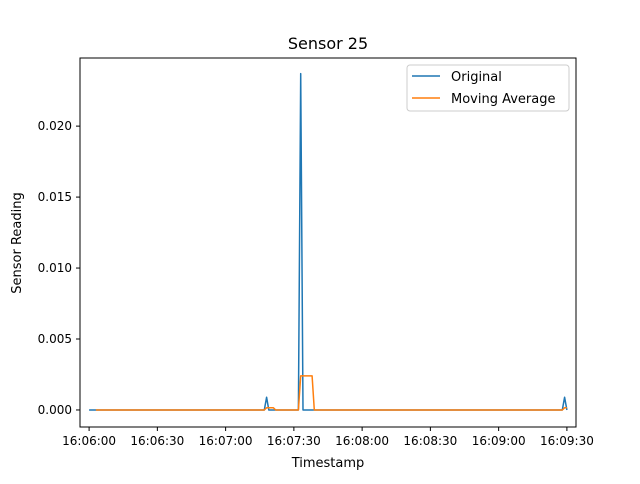  Describe the element at coordinates (55, 126) in the screenshot. I see `y-tick-label: 0.020` at that location.